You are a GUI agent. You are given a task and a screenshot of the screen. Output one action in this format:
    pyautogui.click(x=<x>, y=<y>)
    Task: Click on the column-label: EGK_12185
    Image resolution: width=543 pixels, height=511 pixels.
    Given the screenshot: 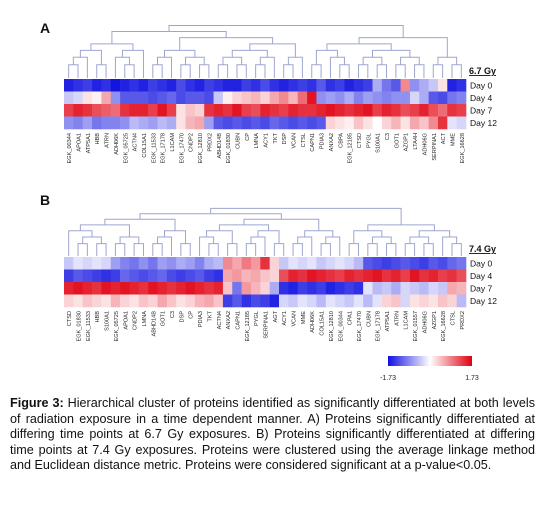 What is the action you would take?
    pyautogui.click(x=351, y=148)
    